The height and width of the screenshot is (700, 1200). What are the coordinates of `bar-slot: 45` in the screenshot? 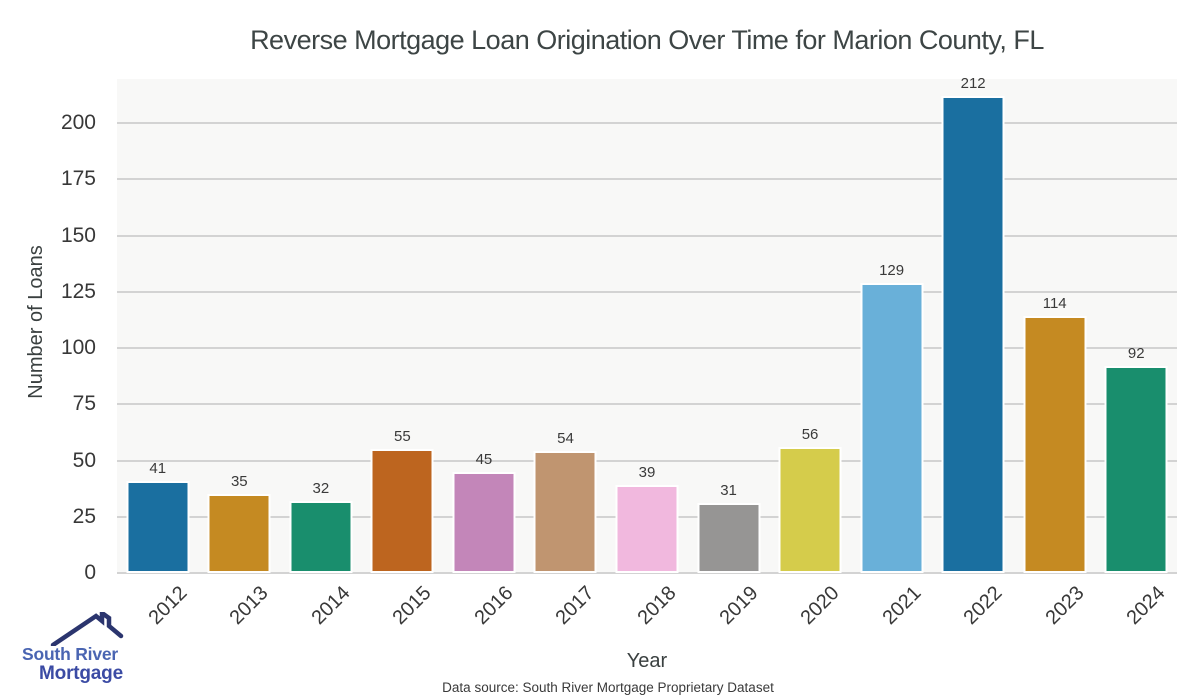 It's located at (484, 326).